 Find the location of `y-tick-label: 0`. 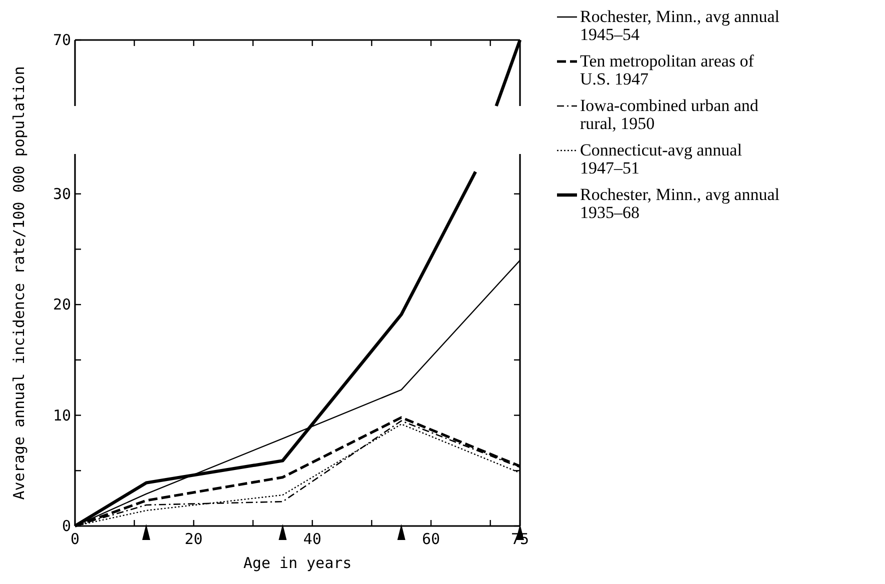

y-tick-label: 0 is located at coordinates (66, 526).